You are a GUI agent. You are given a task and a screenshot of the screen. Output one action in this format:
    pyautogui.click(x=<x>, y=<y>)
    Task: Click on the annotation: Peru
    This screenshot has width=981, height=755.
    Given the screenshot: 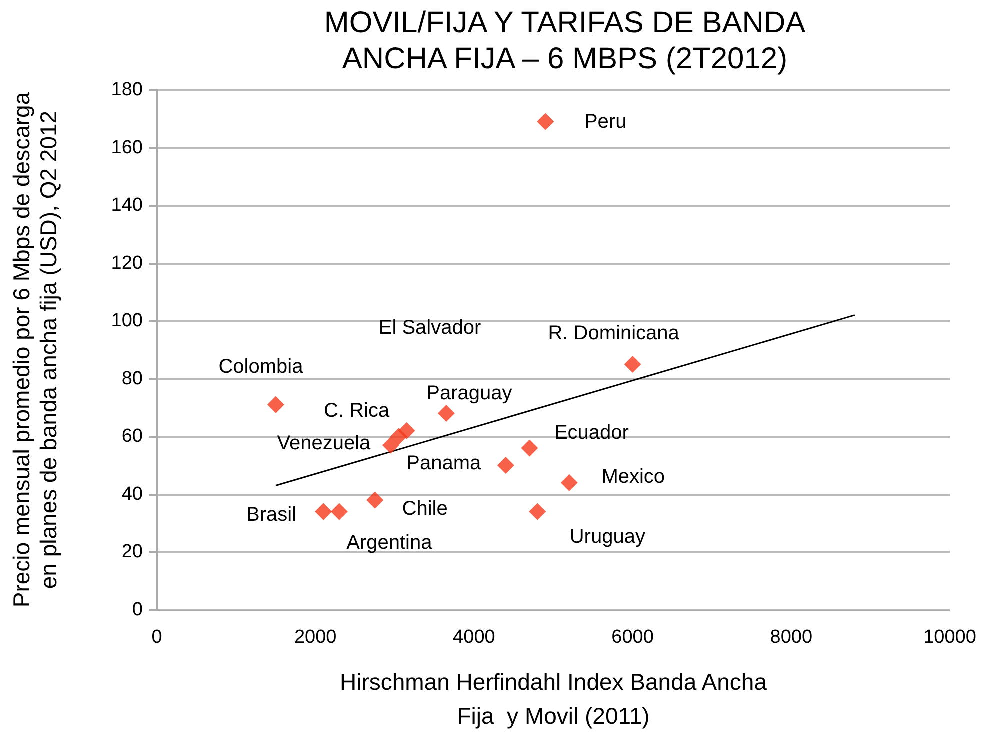 What is the action you would take?
    pyautogui.click(x=605, y=121)
    